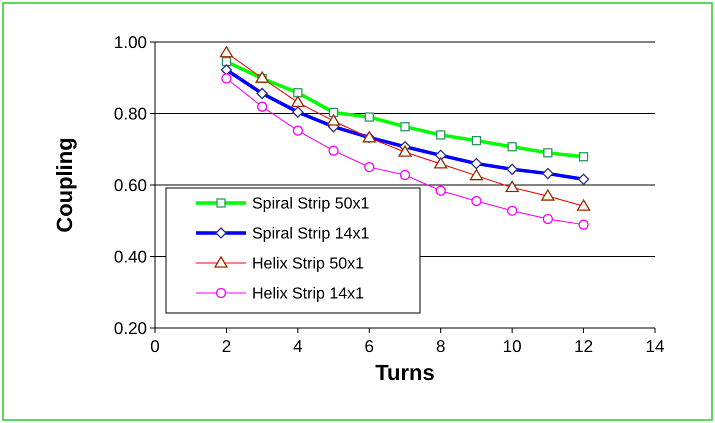 The image size is (715, 423). I want to click on x-tick-label: 10, so click(512, 346).